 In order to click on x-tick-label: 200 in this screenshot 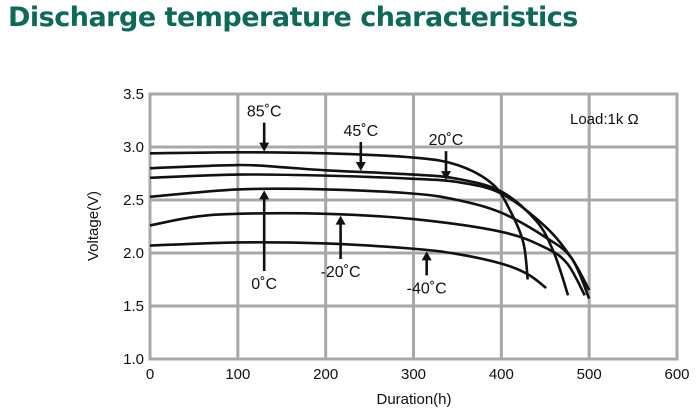, I will do `click(325, 374)`.